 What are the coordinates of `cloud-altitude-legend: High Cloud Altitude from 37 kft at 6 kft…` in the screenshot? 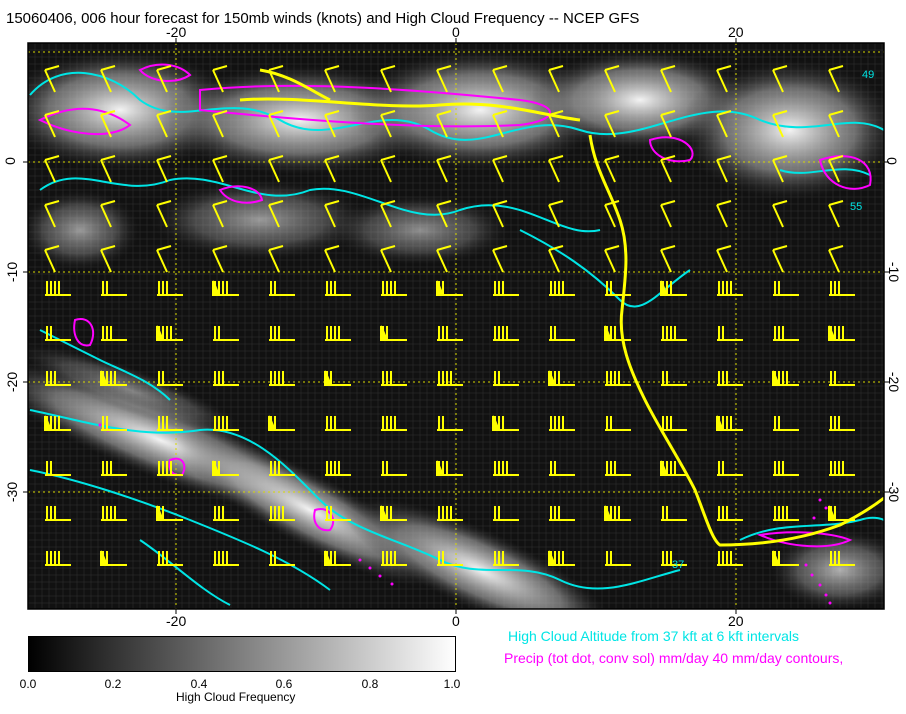 It's located at (654, 636).